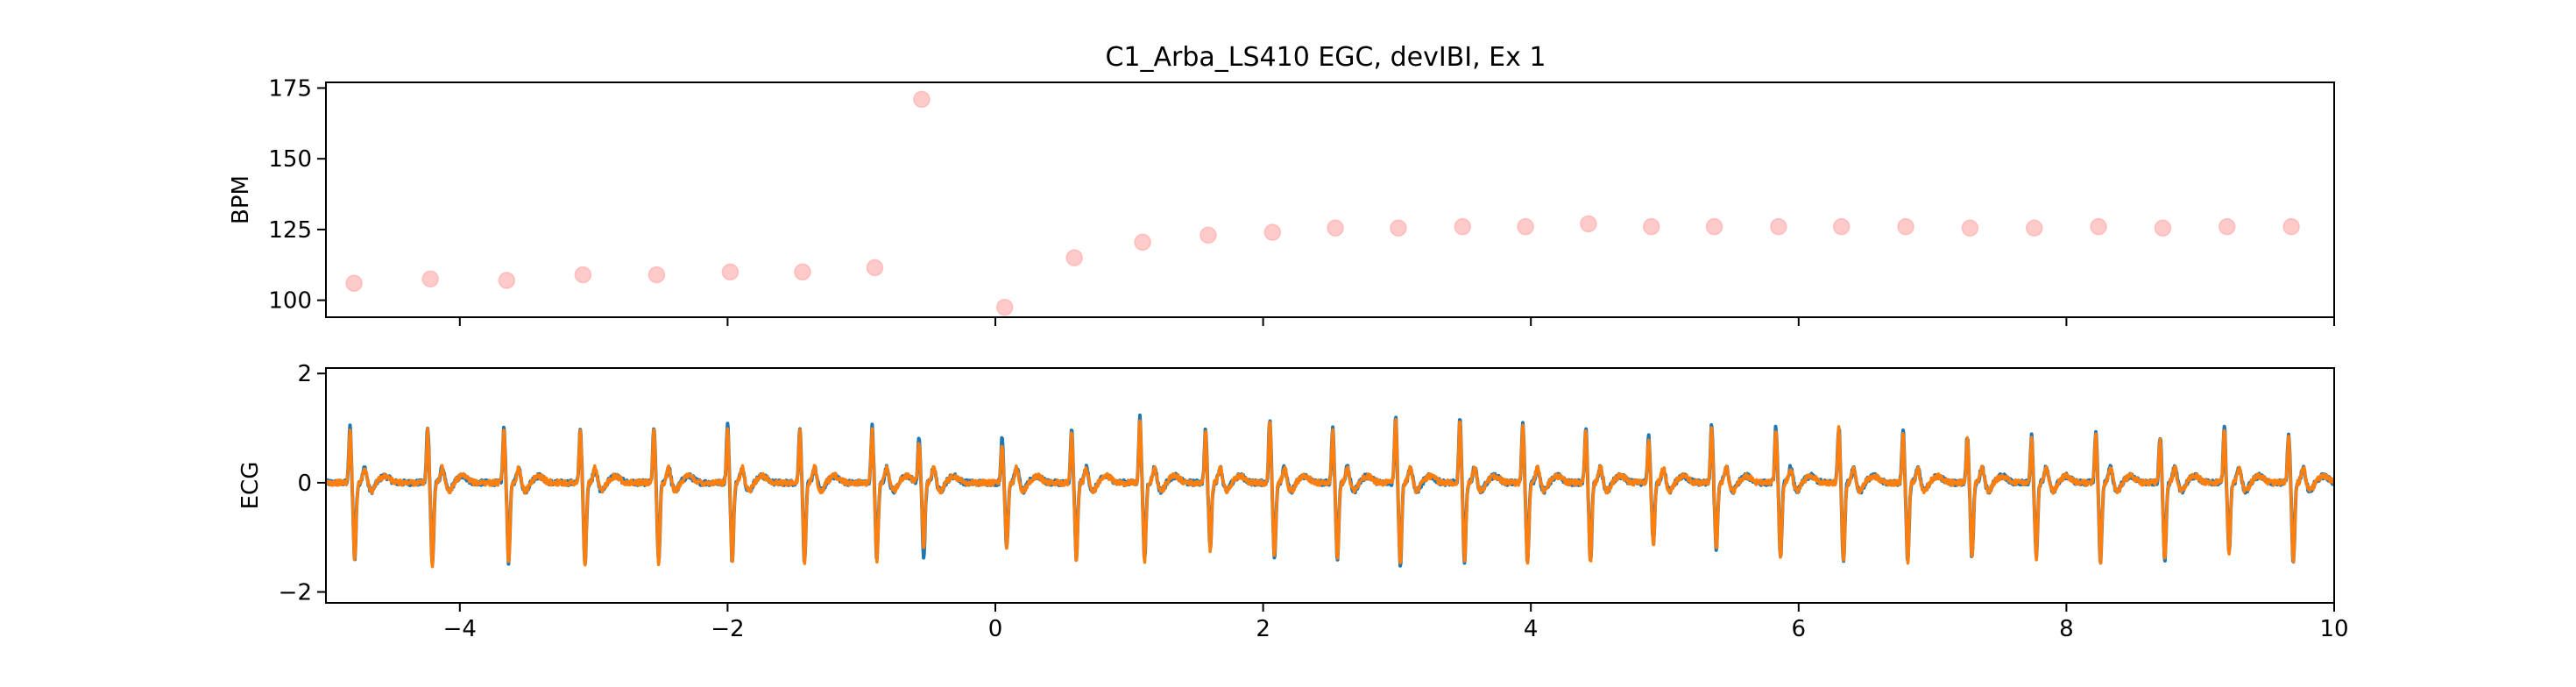 This screenshot has width=2576, height=687. I want to click on ecg-xtick-label: −4, so click(460, 629).